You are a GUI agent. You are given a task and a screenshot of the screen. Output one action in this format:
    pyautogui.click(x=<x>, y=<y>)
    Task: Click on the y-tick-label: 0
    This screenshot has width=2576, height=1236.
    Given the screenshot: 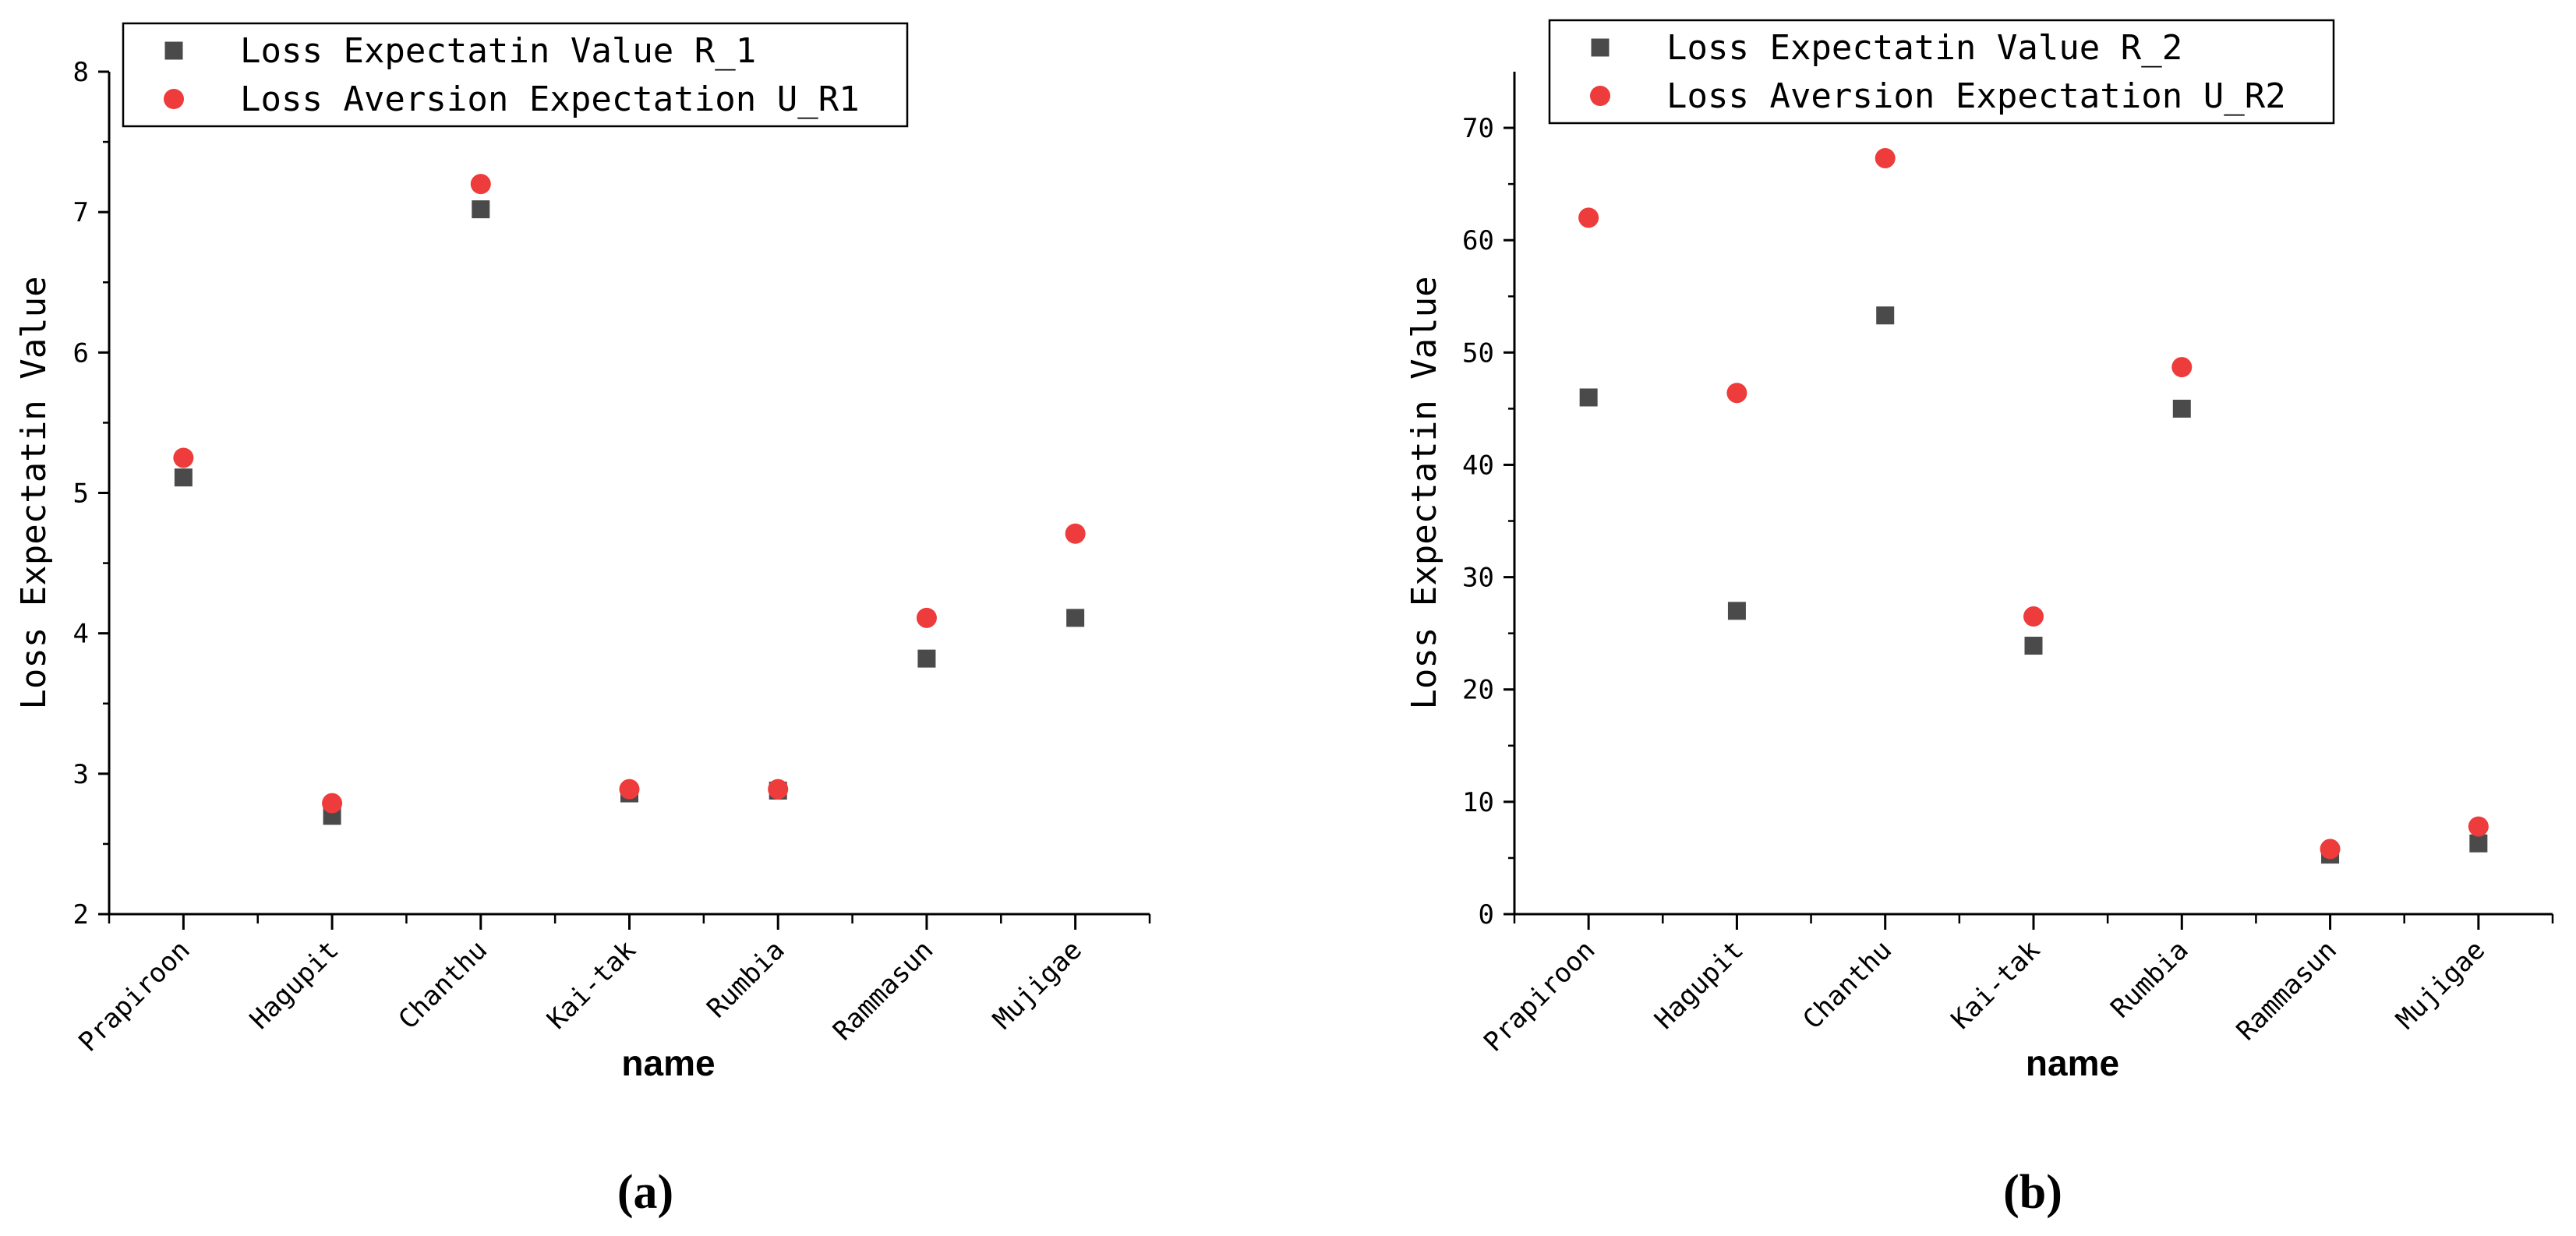 What is the action you would take?
    pyautogui.click(x=1486, y=915)
    